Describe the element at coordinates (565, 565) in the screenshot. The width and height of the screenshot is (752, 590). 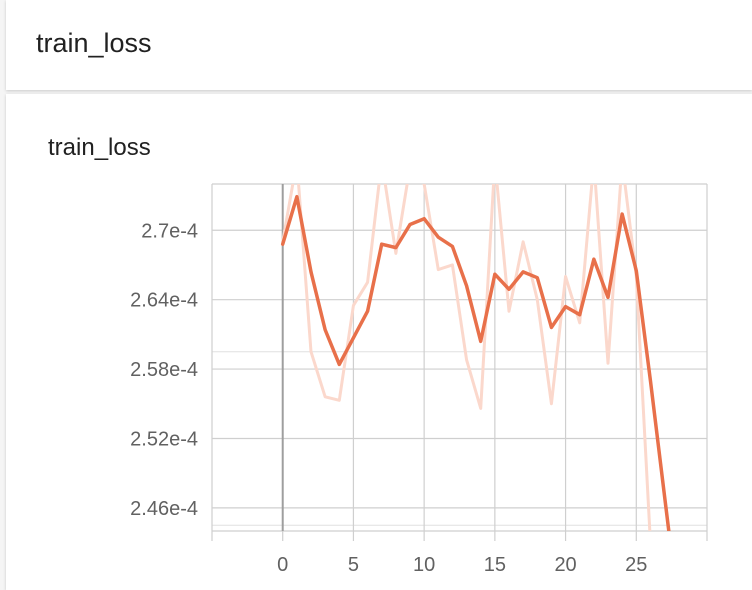
I see `x-tick-label: 20` at that location.